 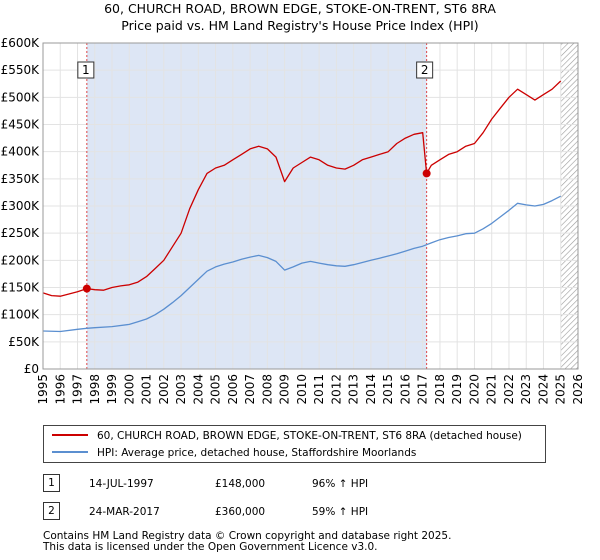 I want to click on sale-price: £360,000, so click(x=240, y=512).